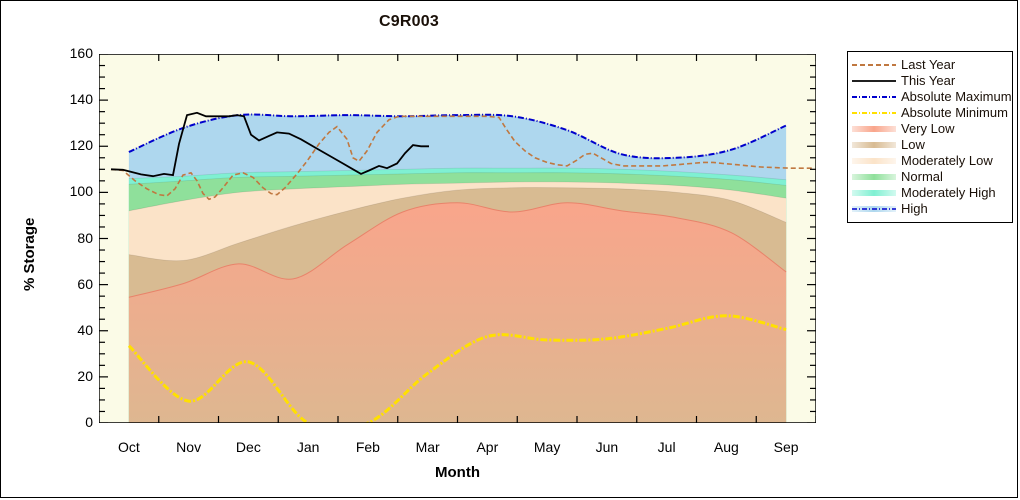 Image resolution: width=1020 pixels, height=500 pixels. Describe the element at coordinates (189, 447) in the screenshot. I see `x-tick-label: Nov` at that location.